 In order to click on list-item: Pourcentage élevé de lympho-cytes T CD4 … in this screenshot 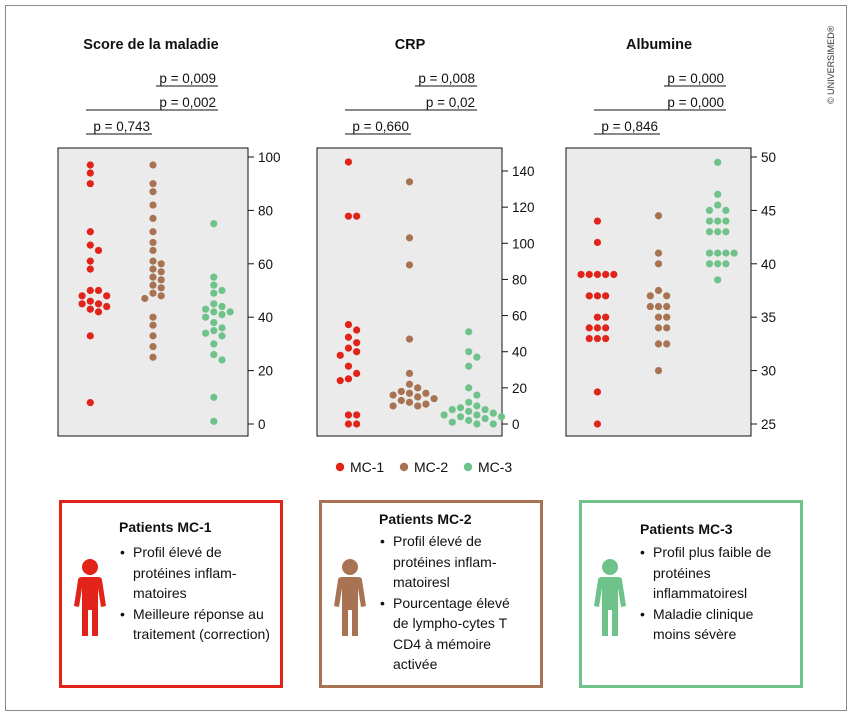, I will do `click(450, 634)`.